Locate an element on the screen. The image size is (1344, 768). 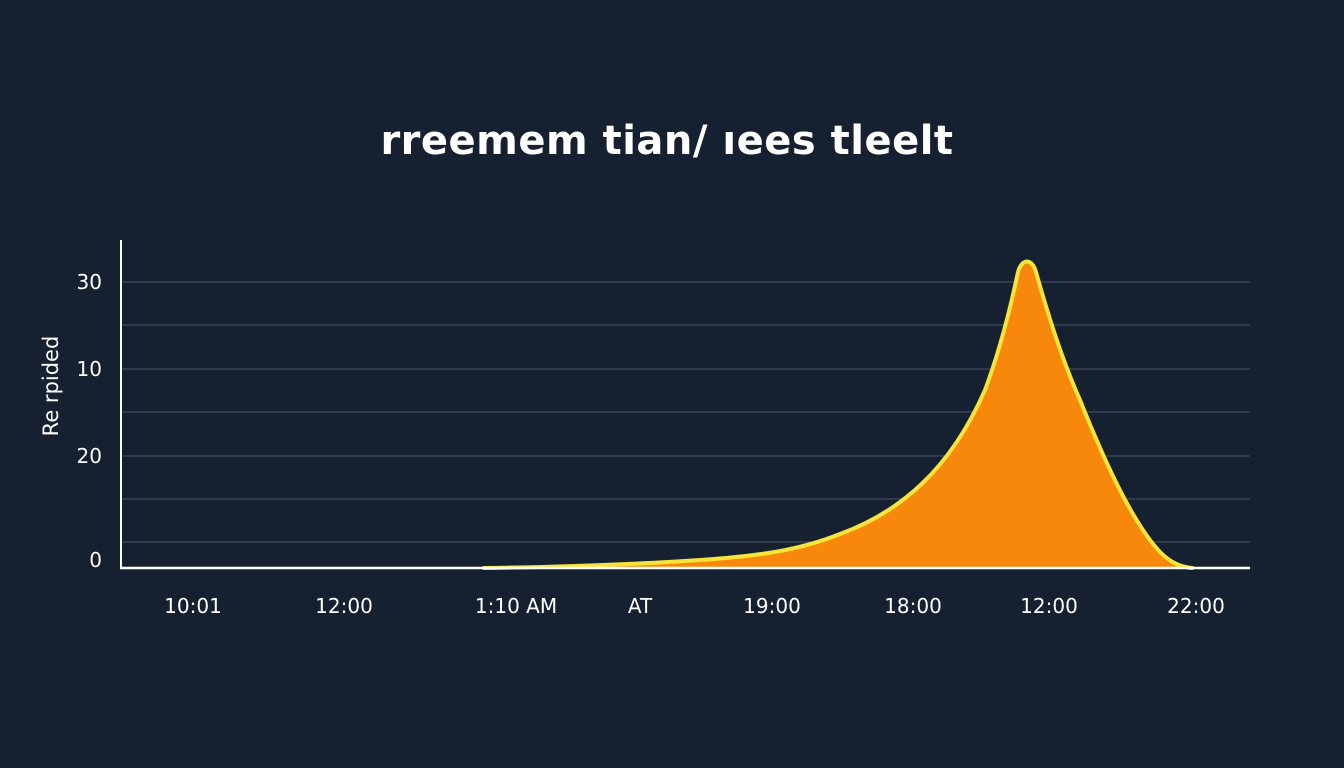
chart-title: rreemem tian/ ıees tleelt is located at coordinates (667, 141).